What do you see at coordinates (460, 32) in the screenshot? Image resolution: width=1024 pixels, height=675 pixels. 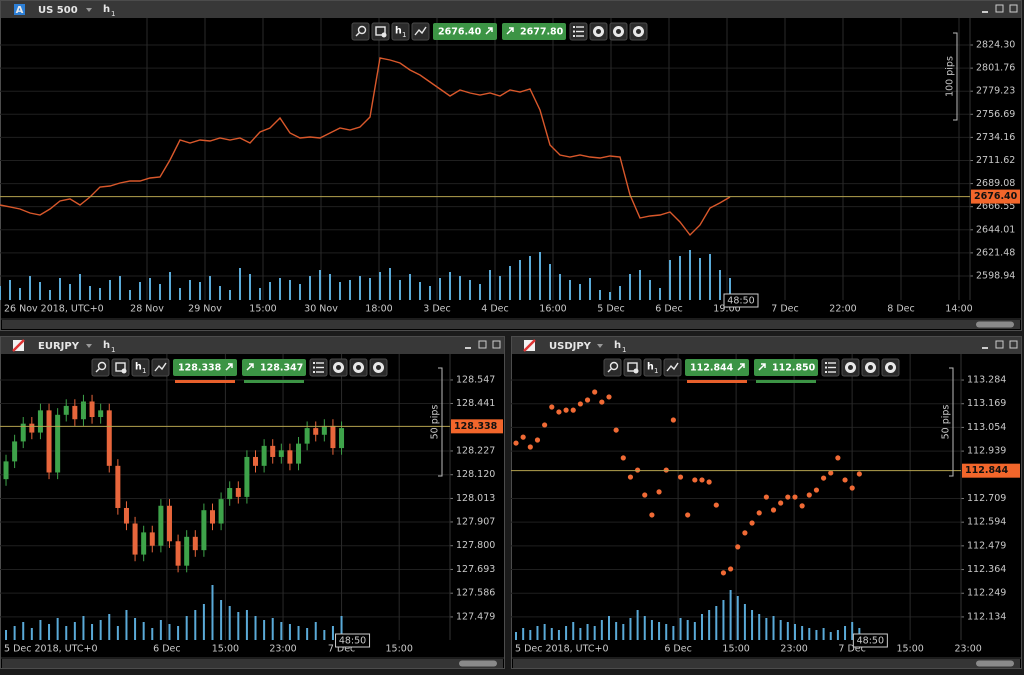 I see `bid-price: 2676.40` at bounding box center [460, 32].